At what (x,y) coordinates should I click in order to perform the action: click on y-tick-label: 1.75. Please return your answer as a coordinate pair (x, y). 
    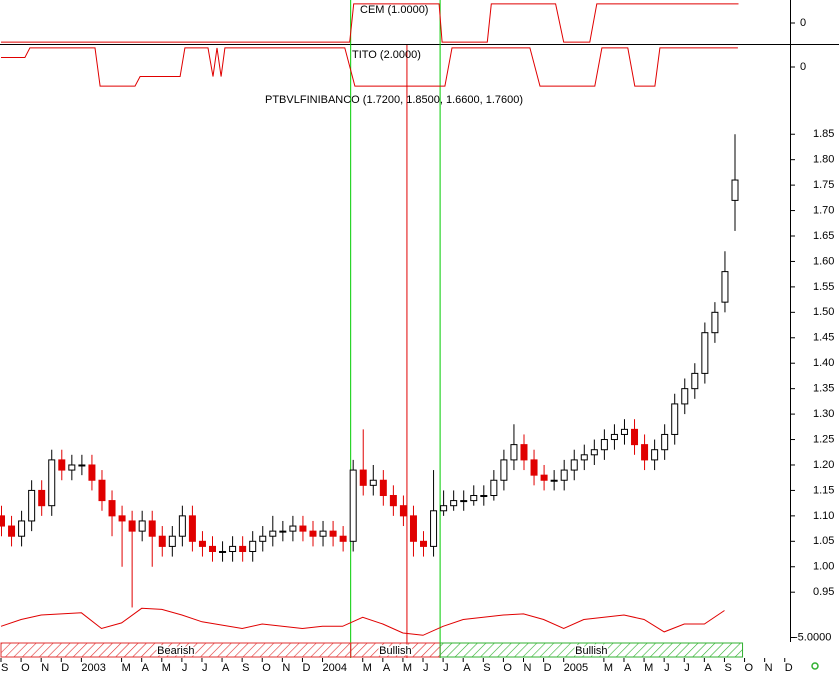
    Looking at the image, I should click on (823, 185).